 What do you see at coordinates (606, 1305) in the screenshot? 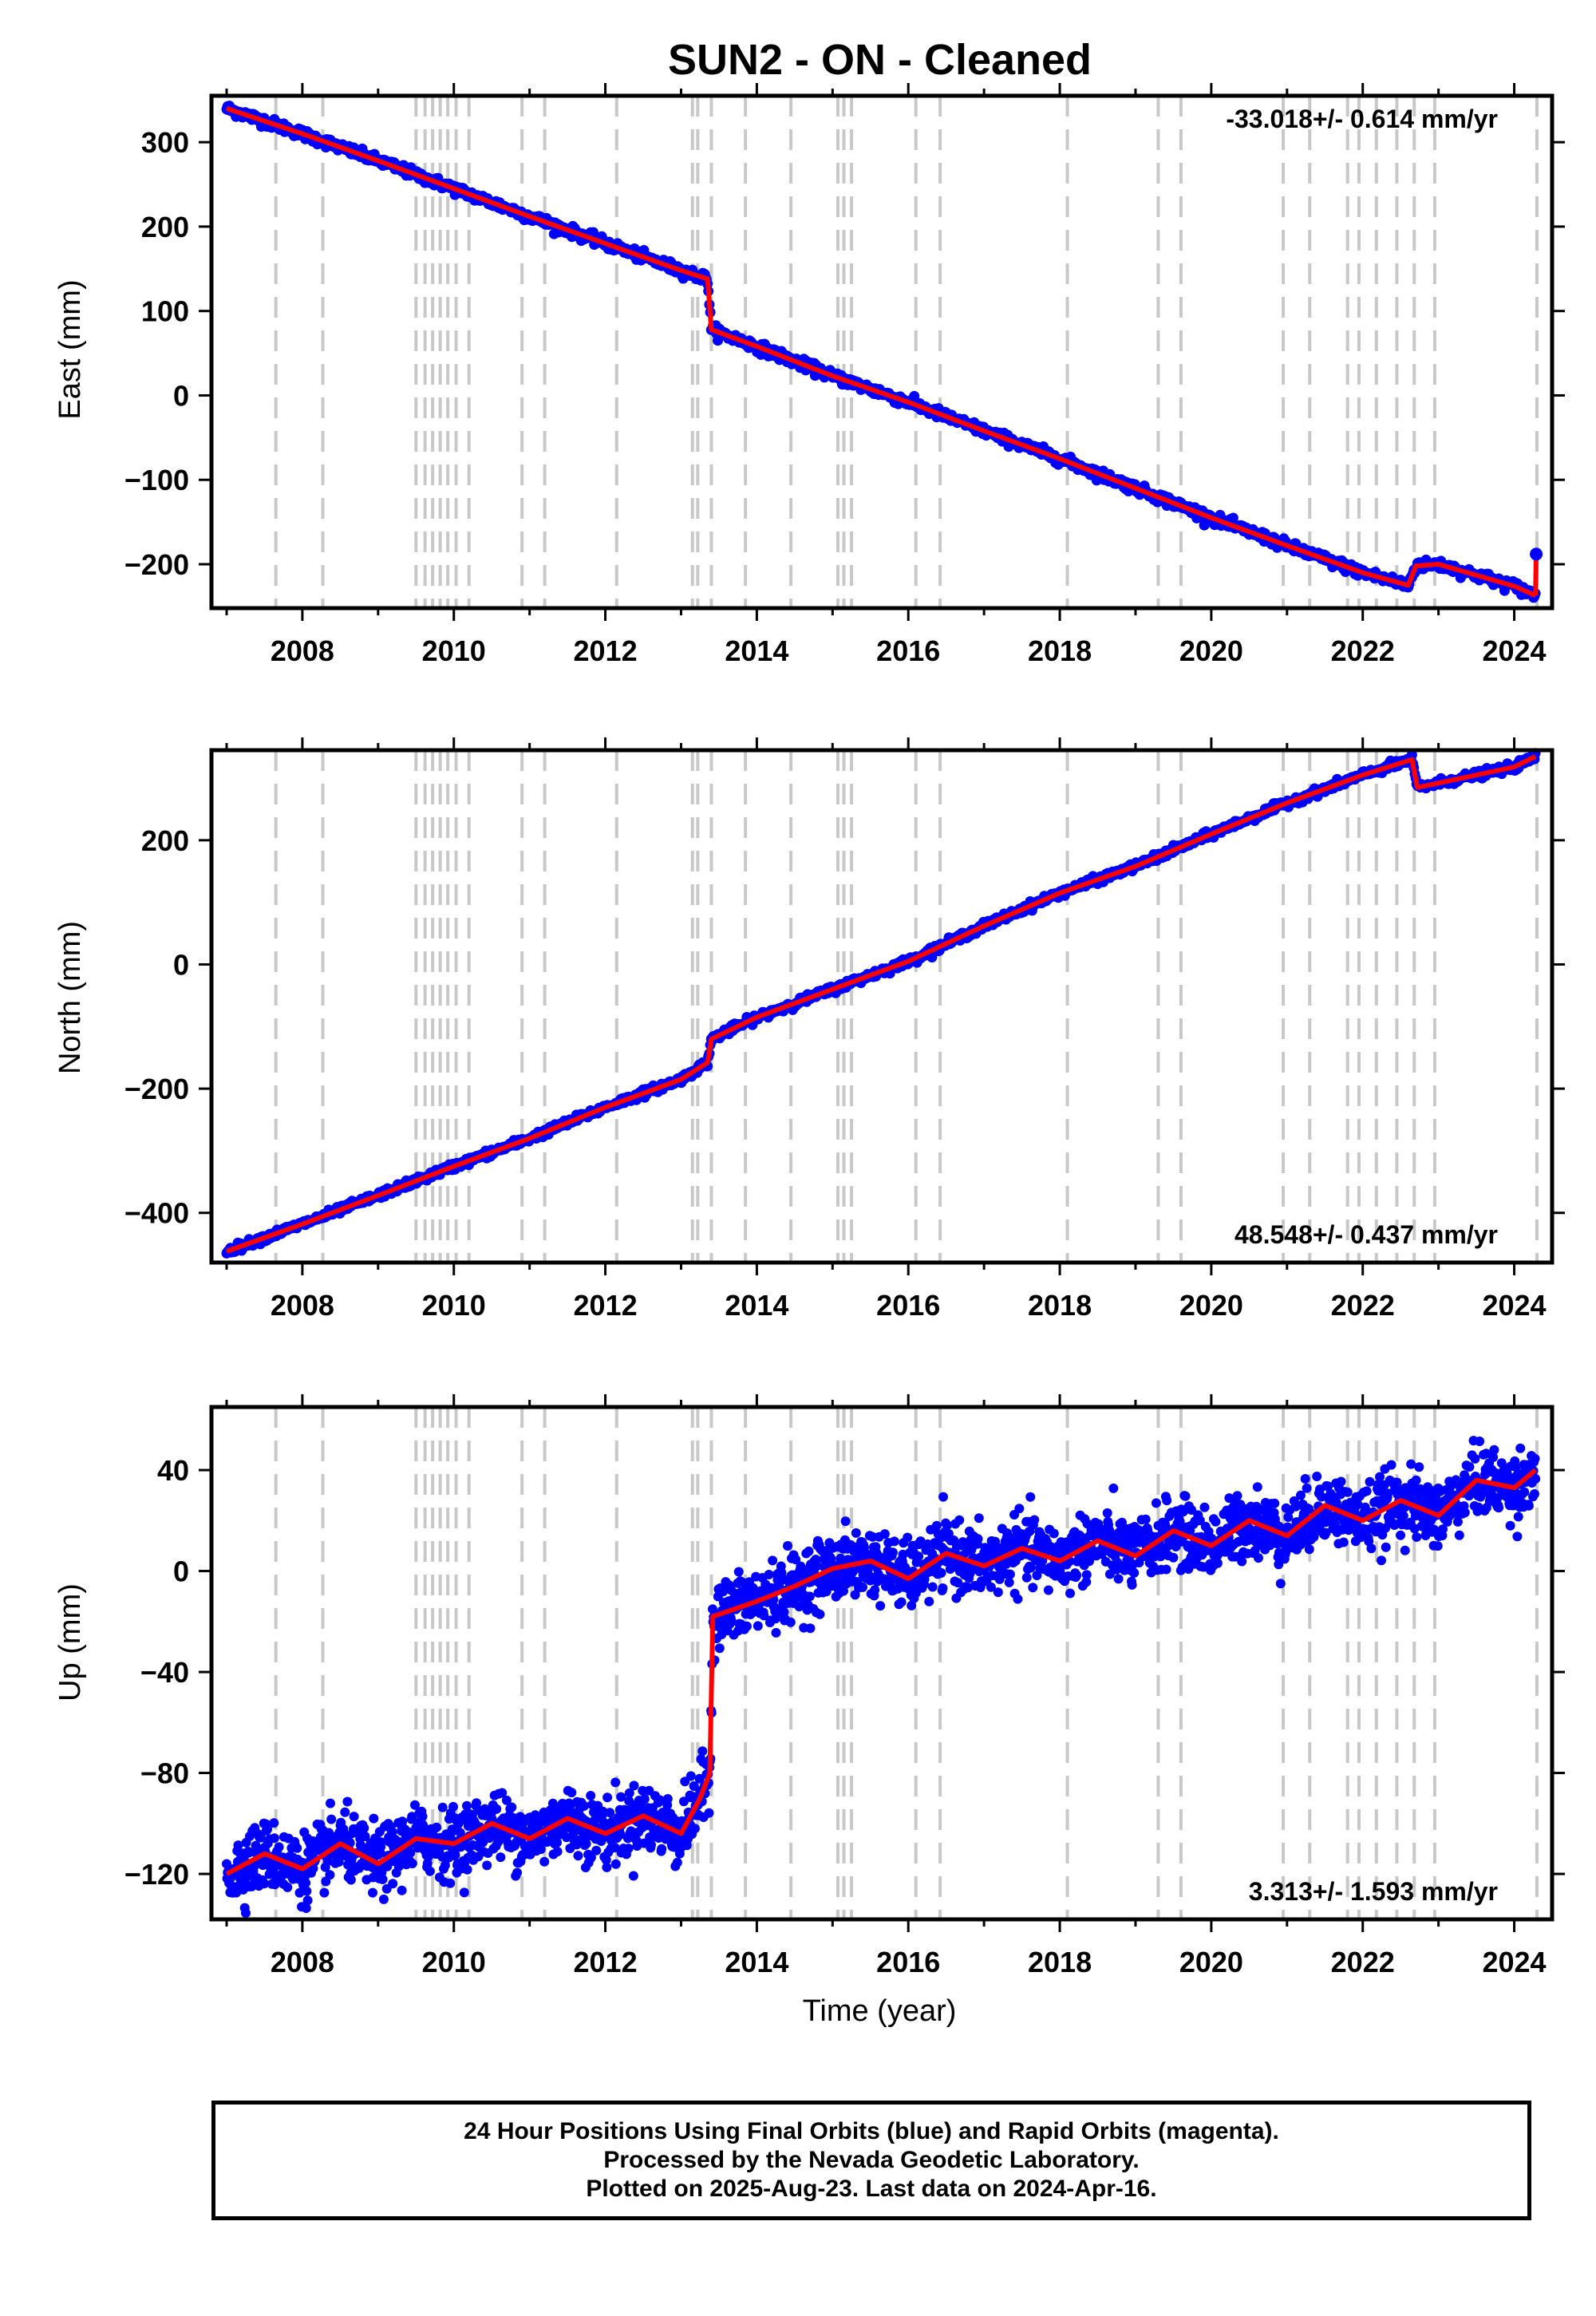
I see `x-tick-label: 2012` at bounding box center [606, 1305].